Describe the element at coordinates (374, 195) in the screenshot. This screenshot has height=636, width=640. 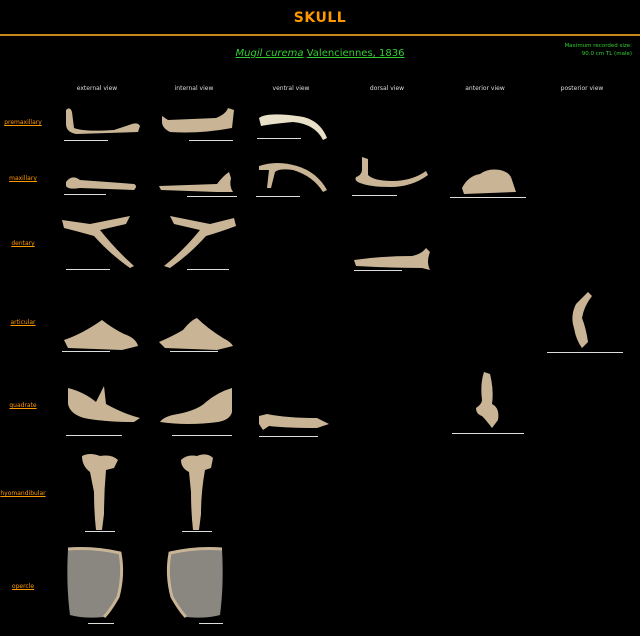
I see `maxillary-dorsal-scale-bar` at that location.